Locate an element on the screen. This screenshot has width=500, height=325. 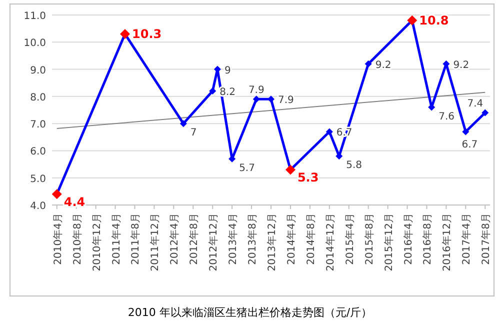
x-tick-label: 2010年12月 is located at coordinates (96, 242).